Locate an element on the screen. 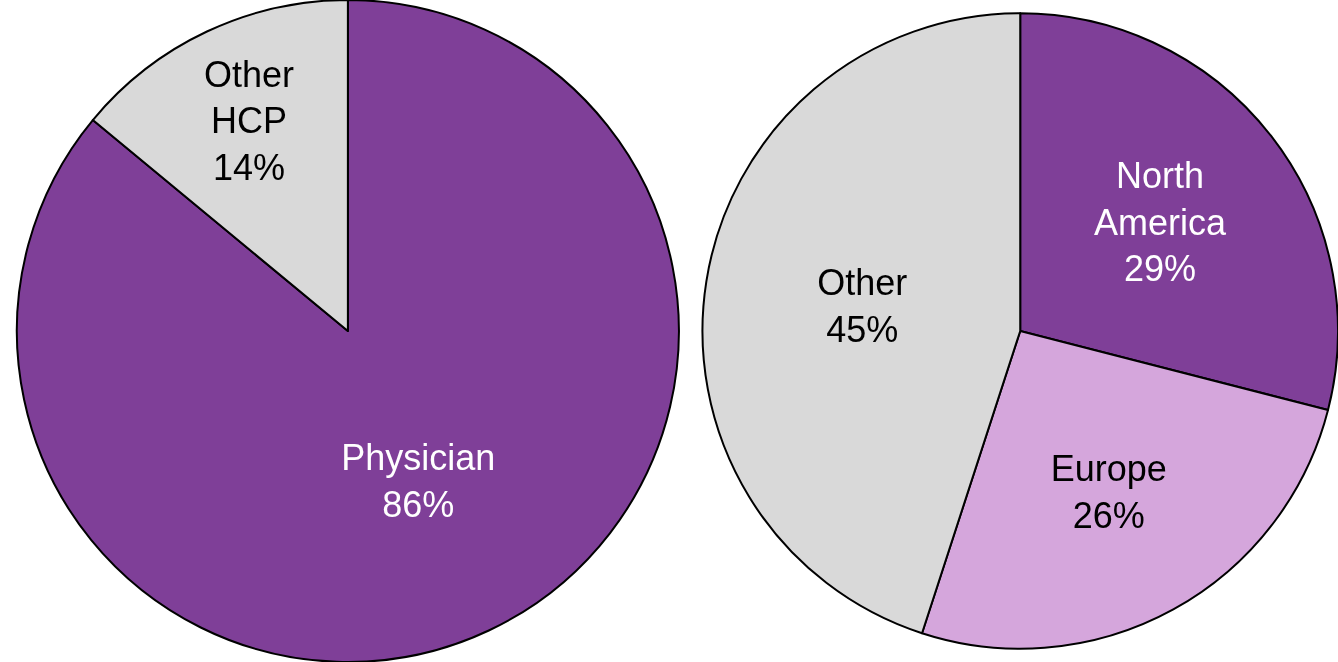 This screenshot has height=662, width=1338. data-label: 14% is located at coordinates (249, 168).